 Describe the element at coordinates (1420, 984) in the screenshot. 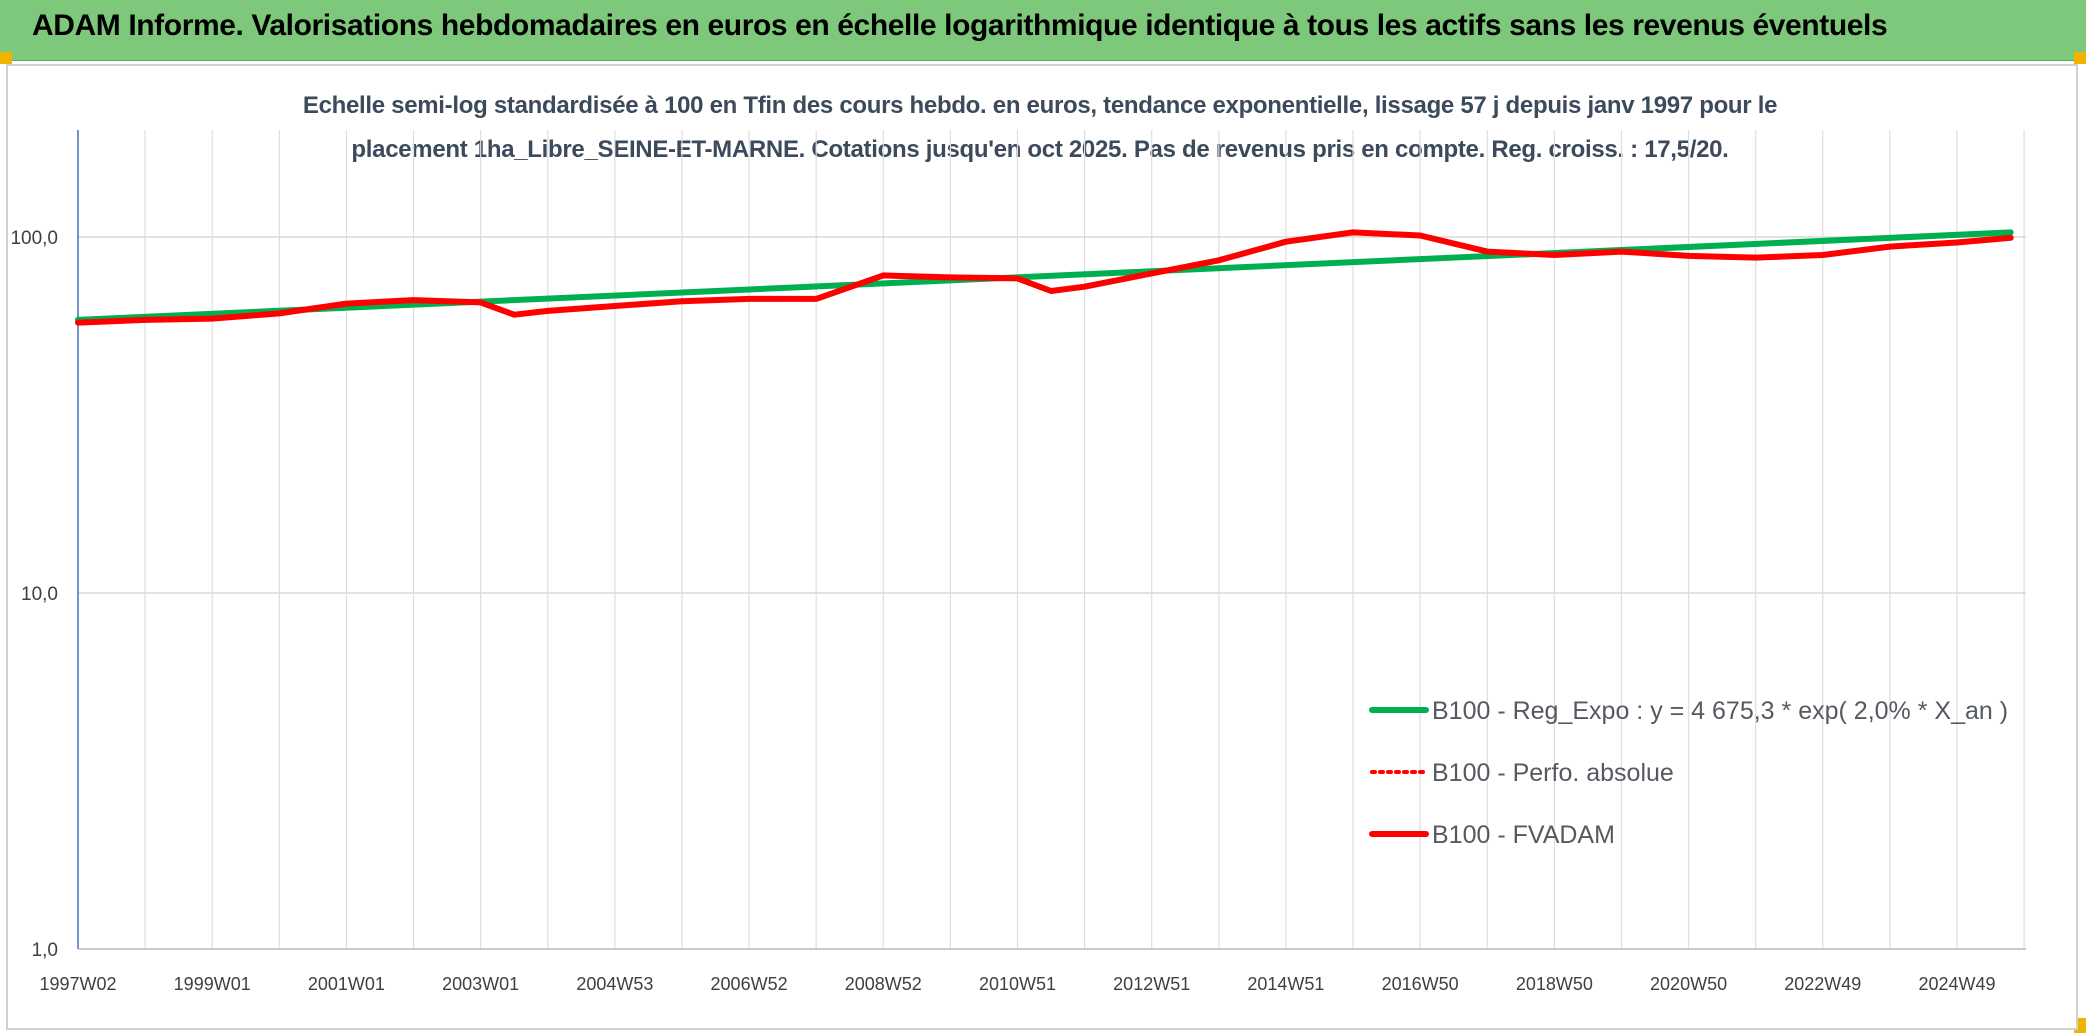

I see `x-tick-label: 2016W50` at that location.